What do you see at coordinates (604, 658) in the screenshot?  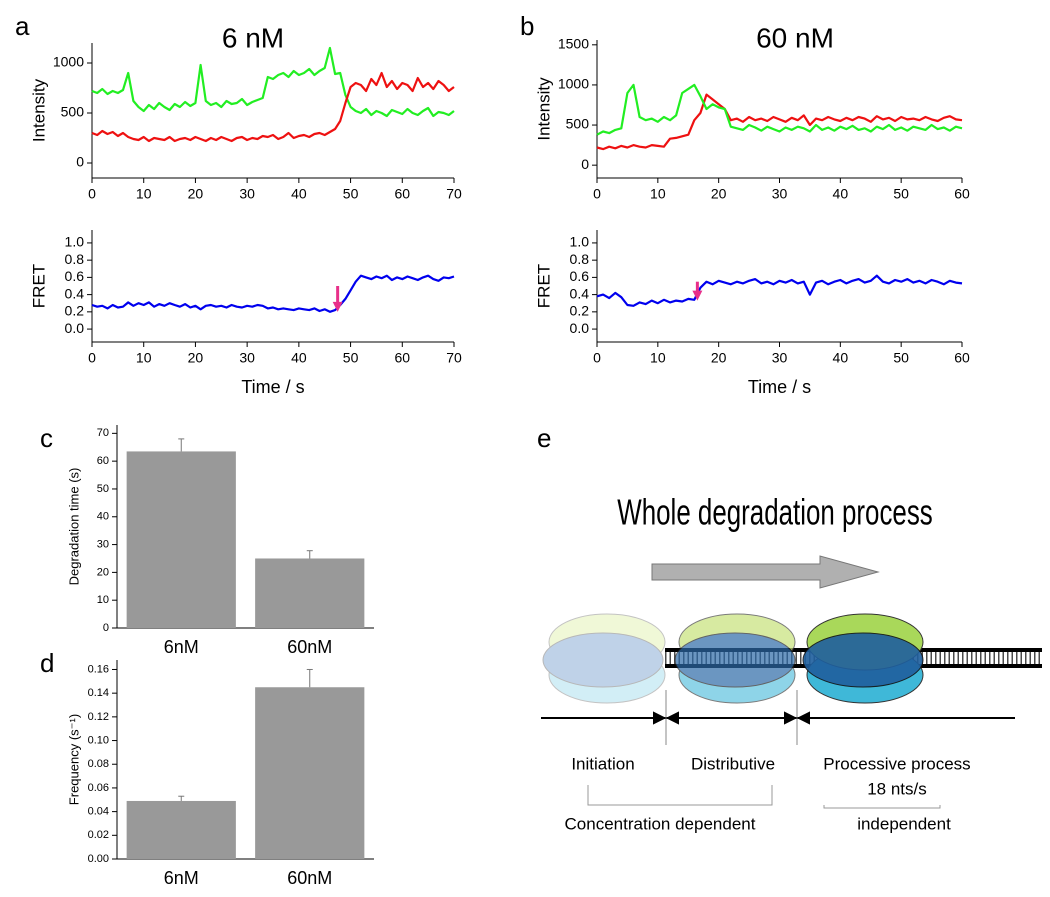 I see `enzyme-faded` at bounding box center [604, 658].